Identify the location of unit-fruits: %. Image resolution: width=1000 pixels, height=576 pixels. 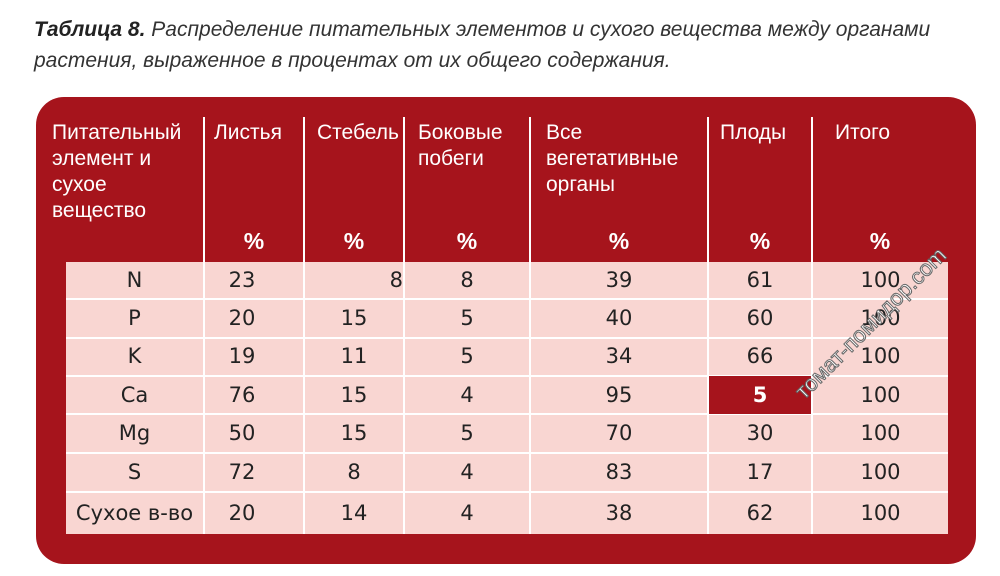
(760, 241).